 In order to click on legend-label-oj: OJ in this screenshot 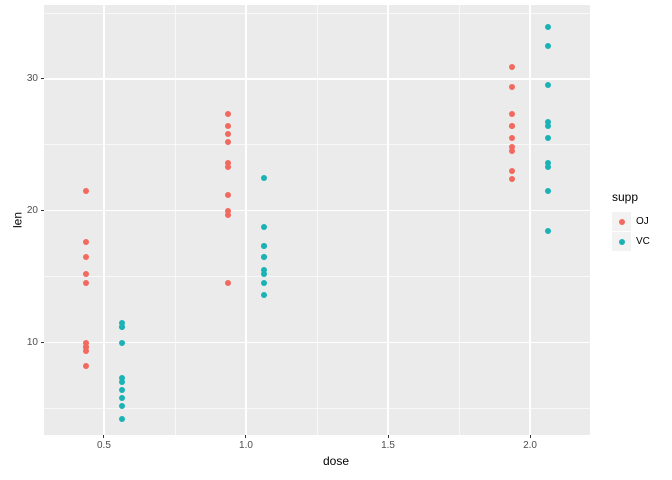, I will do `click(642, 221)`.